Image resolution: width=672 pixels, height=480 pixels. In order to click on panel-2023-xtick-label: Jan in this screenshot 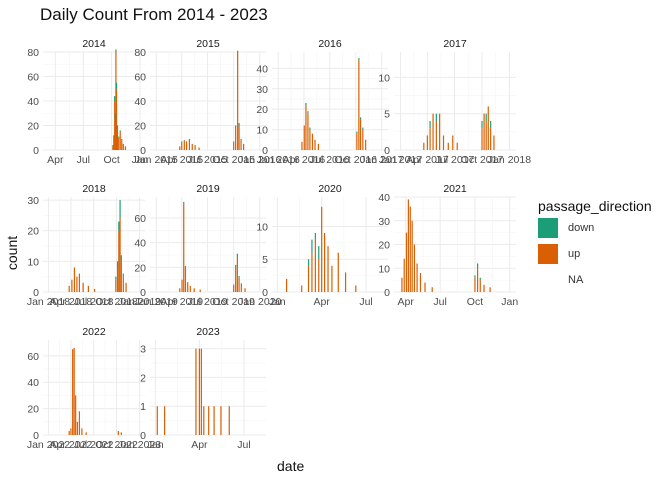, I will do `click(155, 445)`.